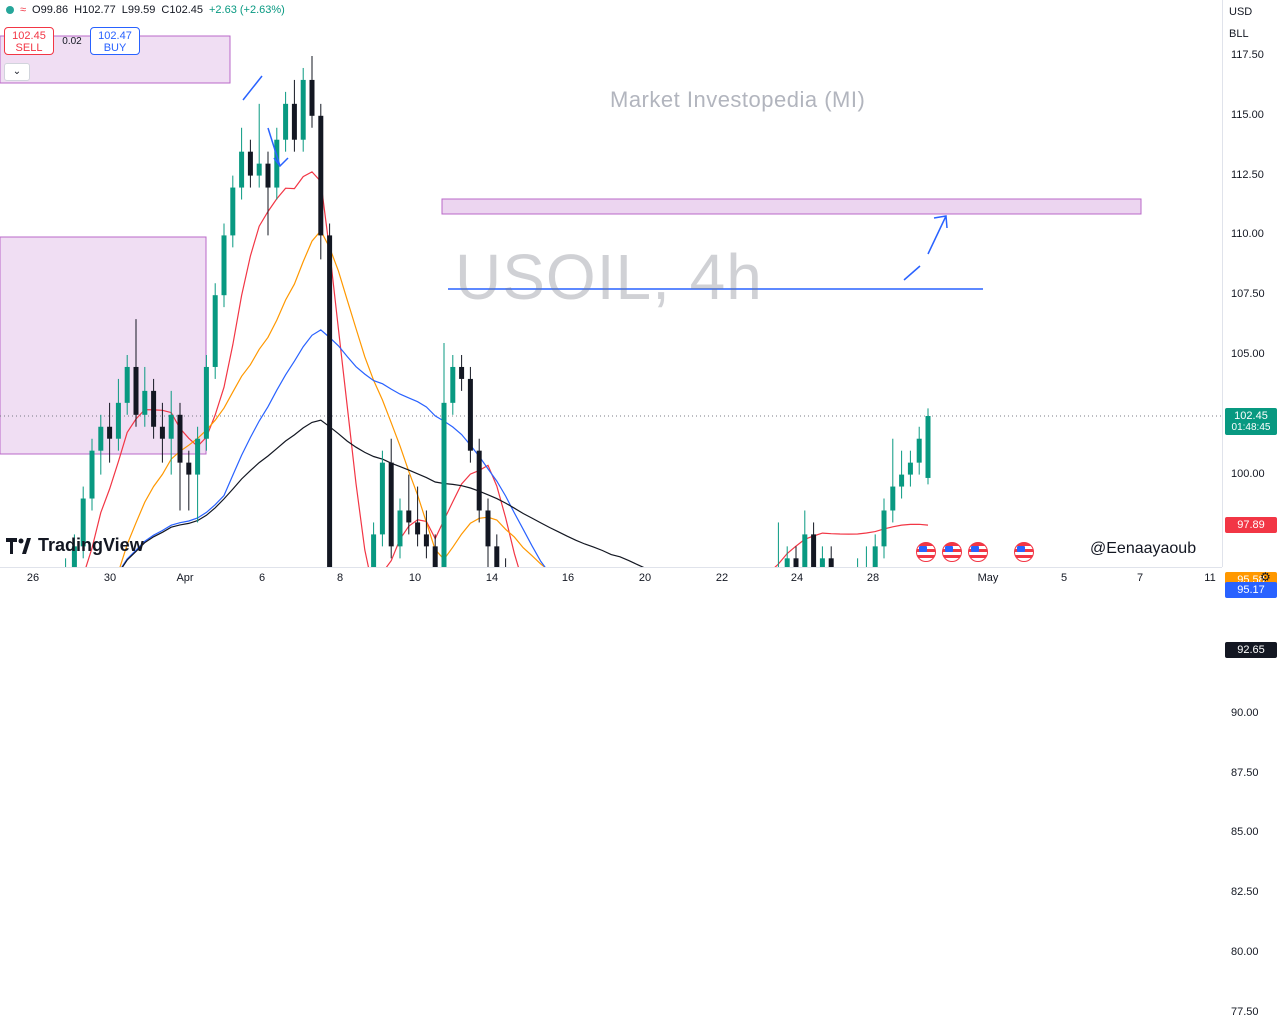 This screenshot has width=1280, height=1018. Describe the element at coordinates (17, 72) in the screenshot. I see `chevron-down-icon: ⌄` at that location.